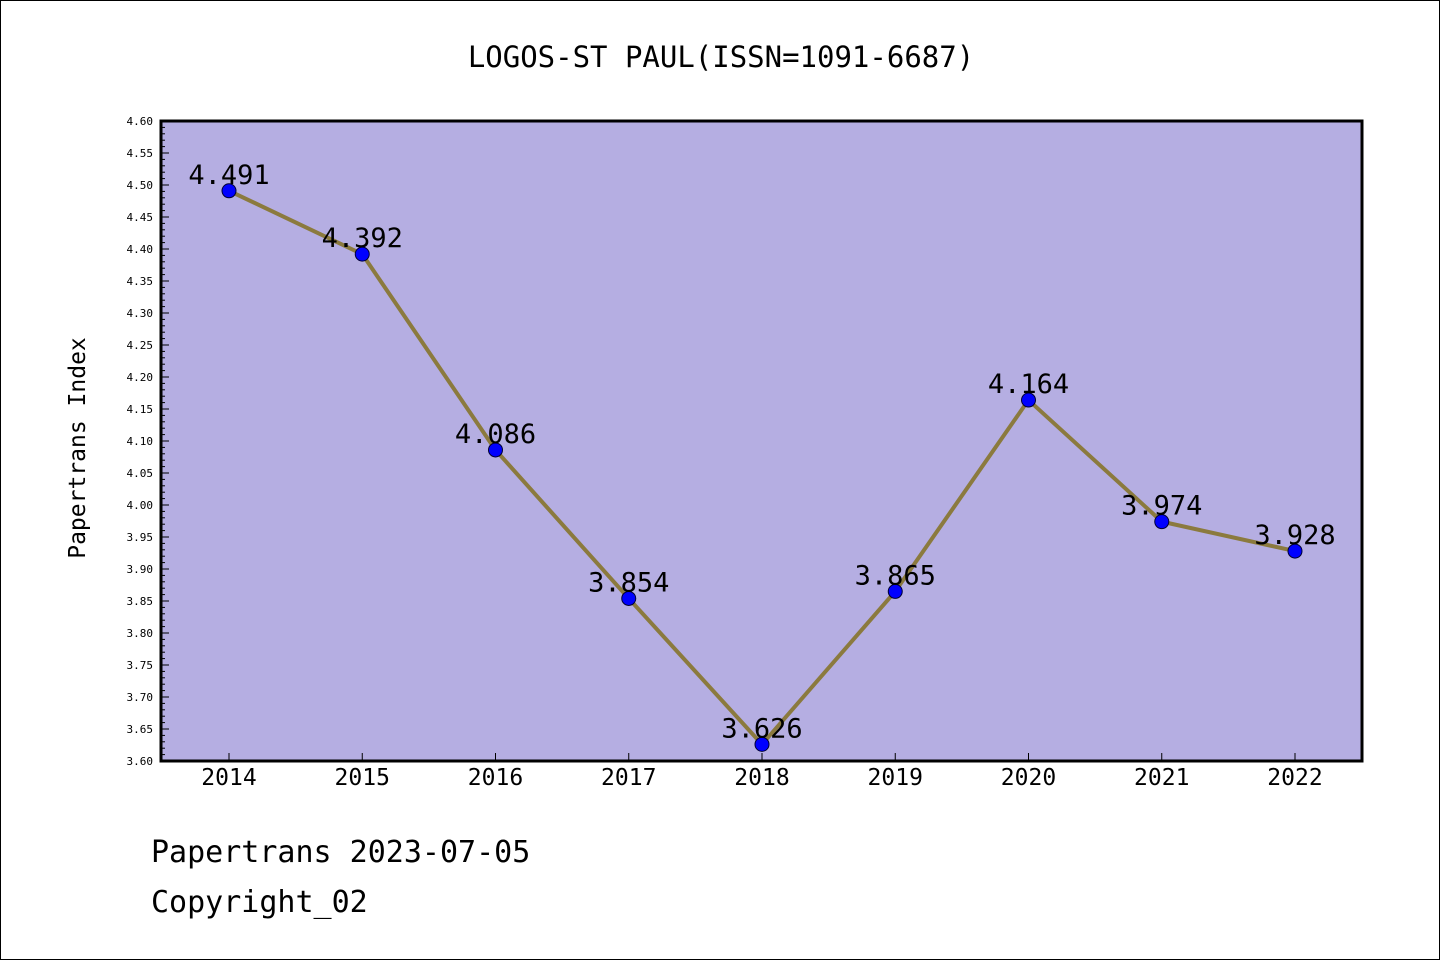 The height and width of the screenshot is (961, 1440). Describe the element at coordinates (761, 728) in the screenshot. I see `data-label: 3.626` at that location.